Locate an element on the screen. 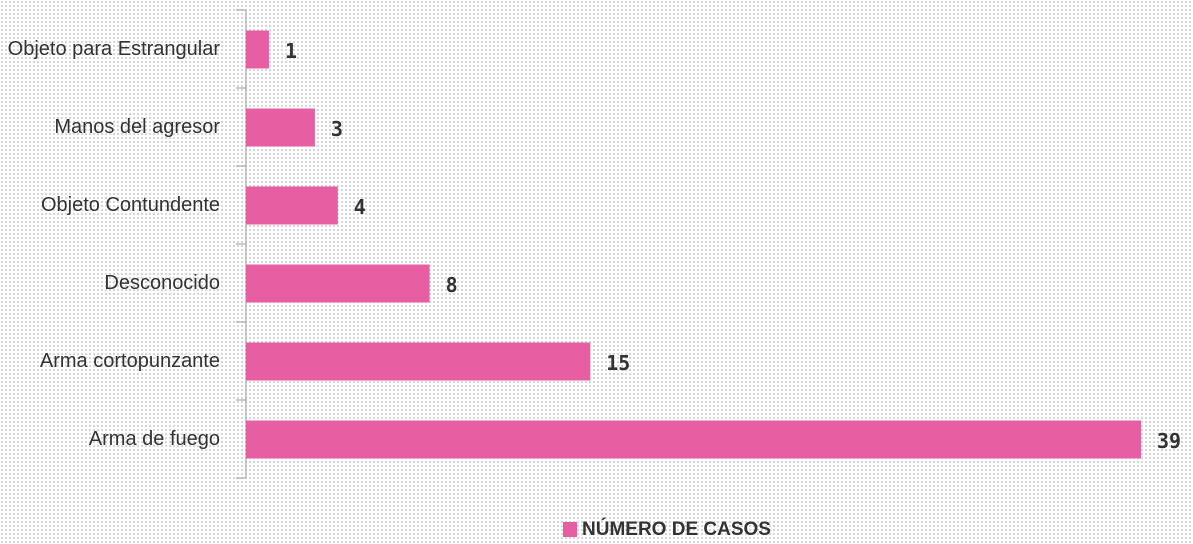 The width and height of the screenshot is (1193, 544). legend-label: NÚMERO DE CASOS is located at coordinates (676, 529).